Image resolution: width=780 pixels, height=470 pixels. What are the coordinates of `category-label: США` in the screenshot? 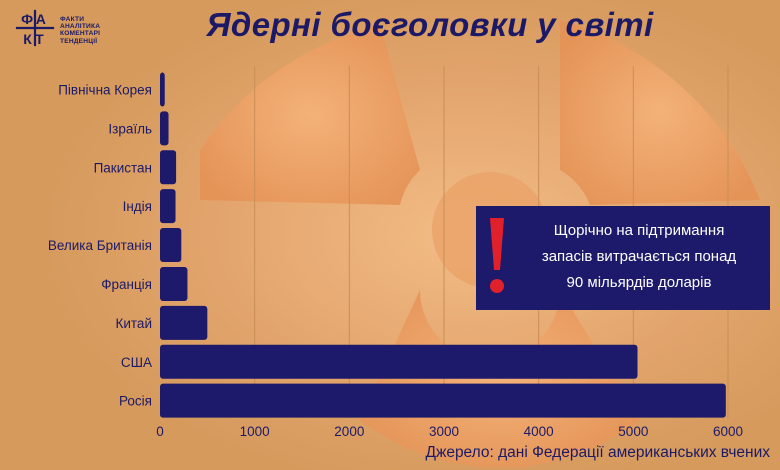 It's located at (136, 362).